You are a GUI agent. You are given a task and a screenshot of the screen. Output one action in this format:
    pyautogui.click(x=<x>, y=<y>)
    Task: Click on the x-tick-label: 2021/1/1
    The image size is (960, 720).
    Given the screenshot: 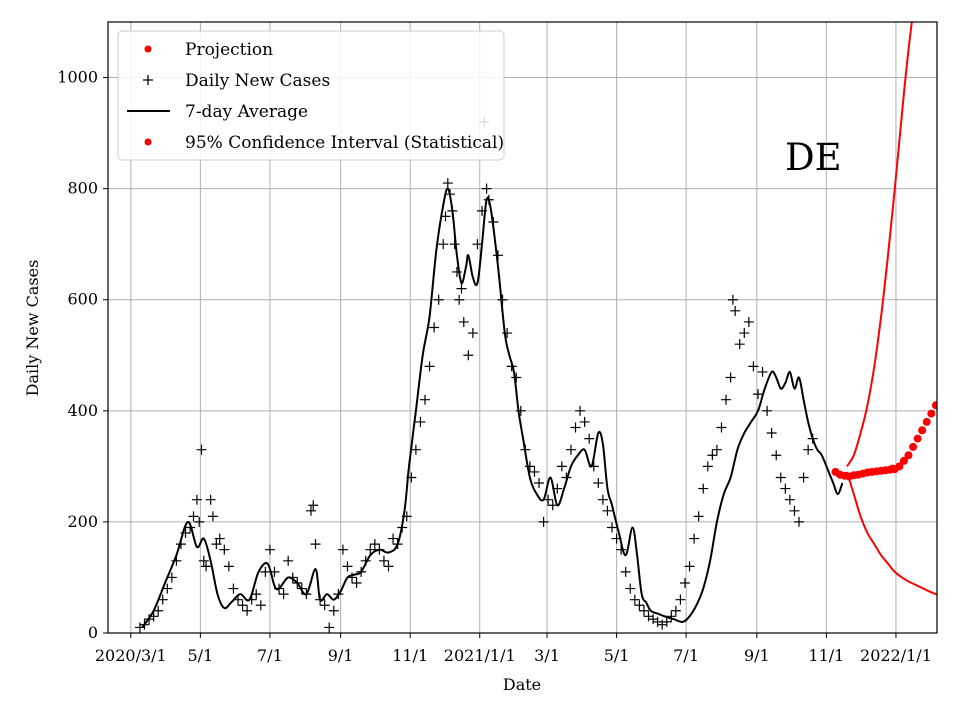 What is the action you would take?
    pyautogui.click(x=480, y=655)
    